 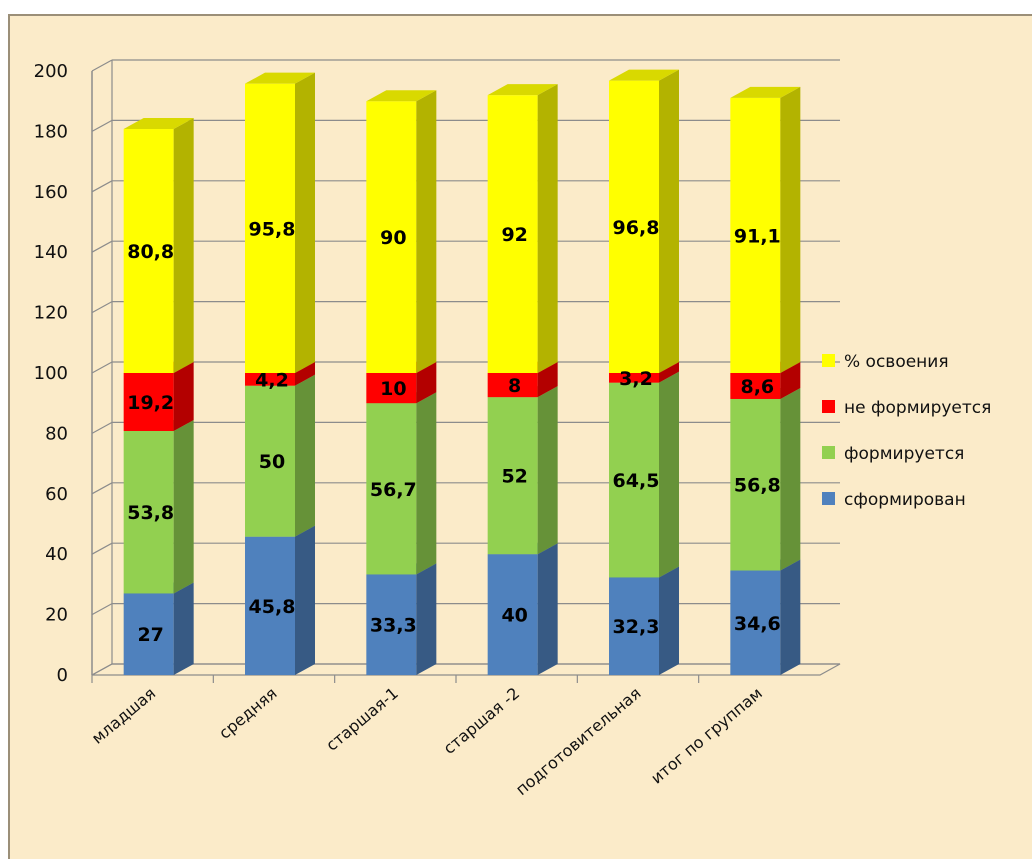 I want to click on x-tick-label: подготовительная, so click(x=578, y=742).